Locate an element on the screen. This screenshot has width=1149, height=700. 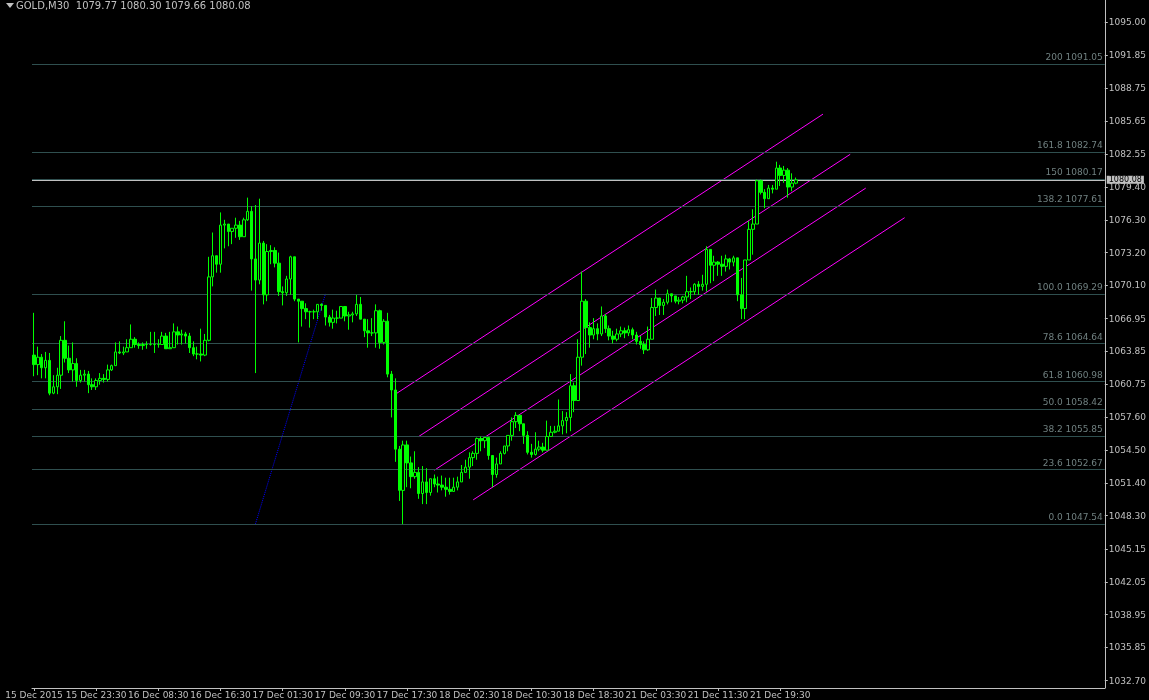
ref-line-label: 138.2 1077.61 is located at coordinates (1069, 199).